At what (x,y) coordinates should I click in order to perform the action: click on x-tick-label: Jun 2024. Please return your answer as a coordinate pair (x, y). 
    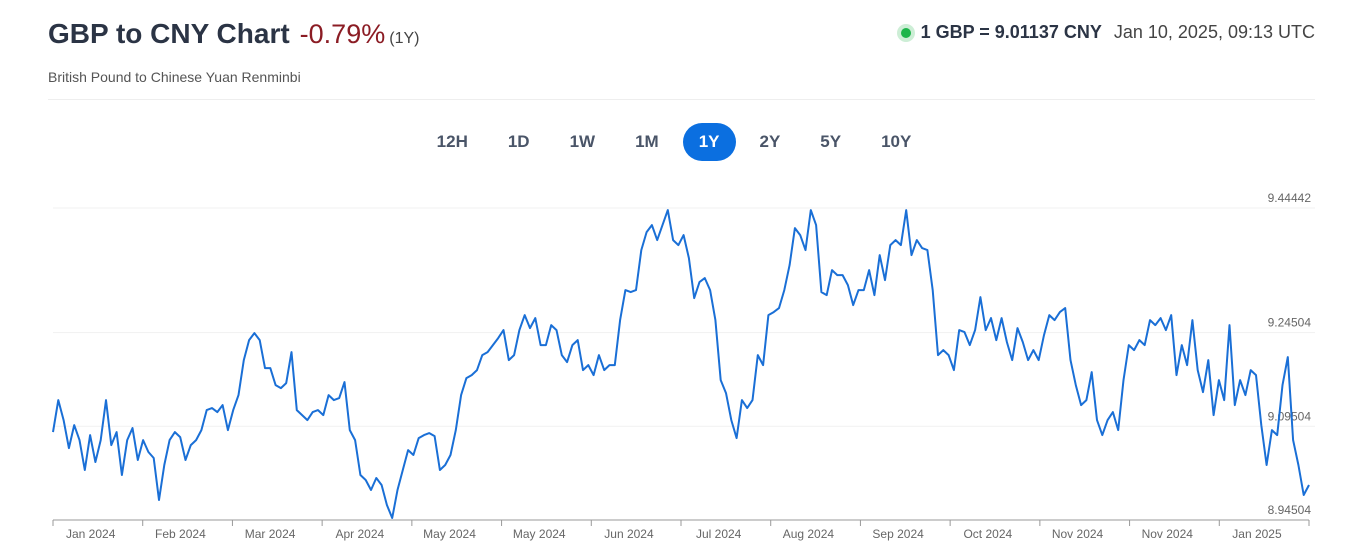
    Looking at the image, I should click on (629, 534).